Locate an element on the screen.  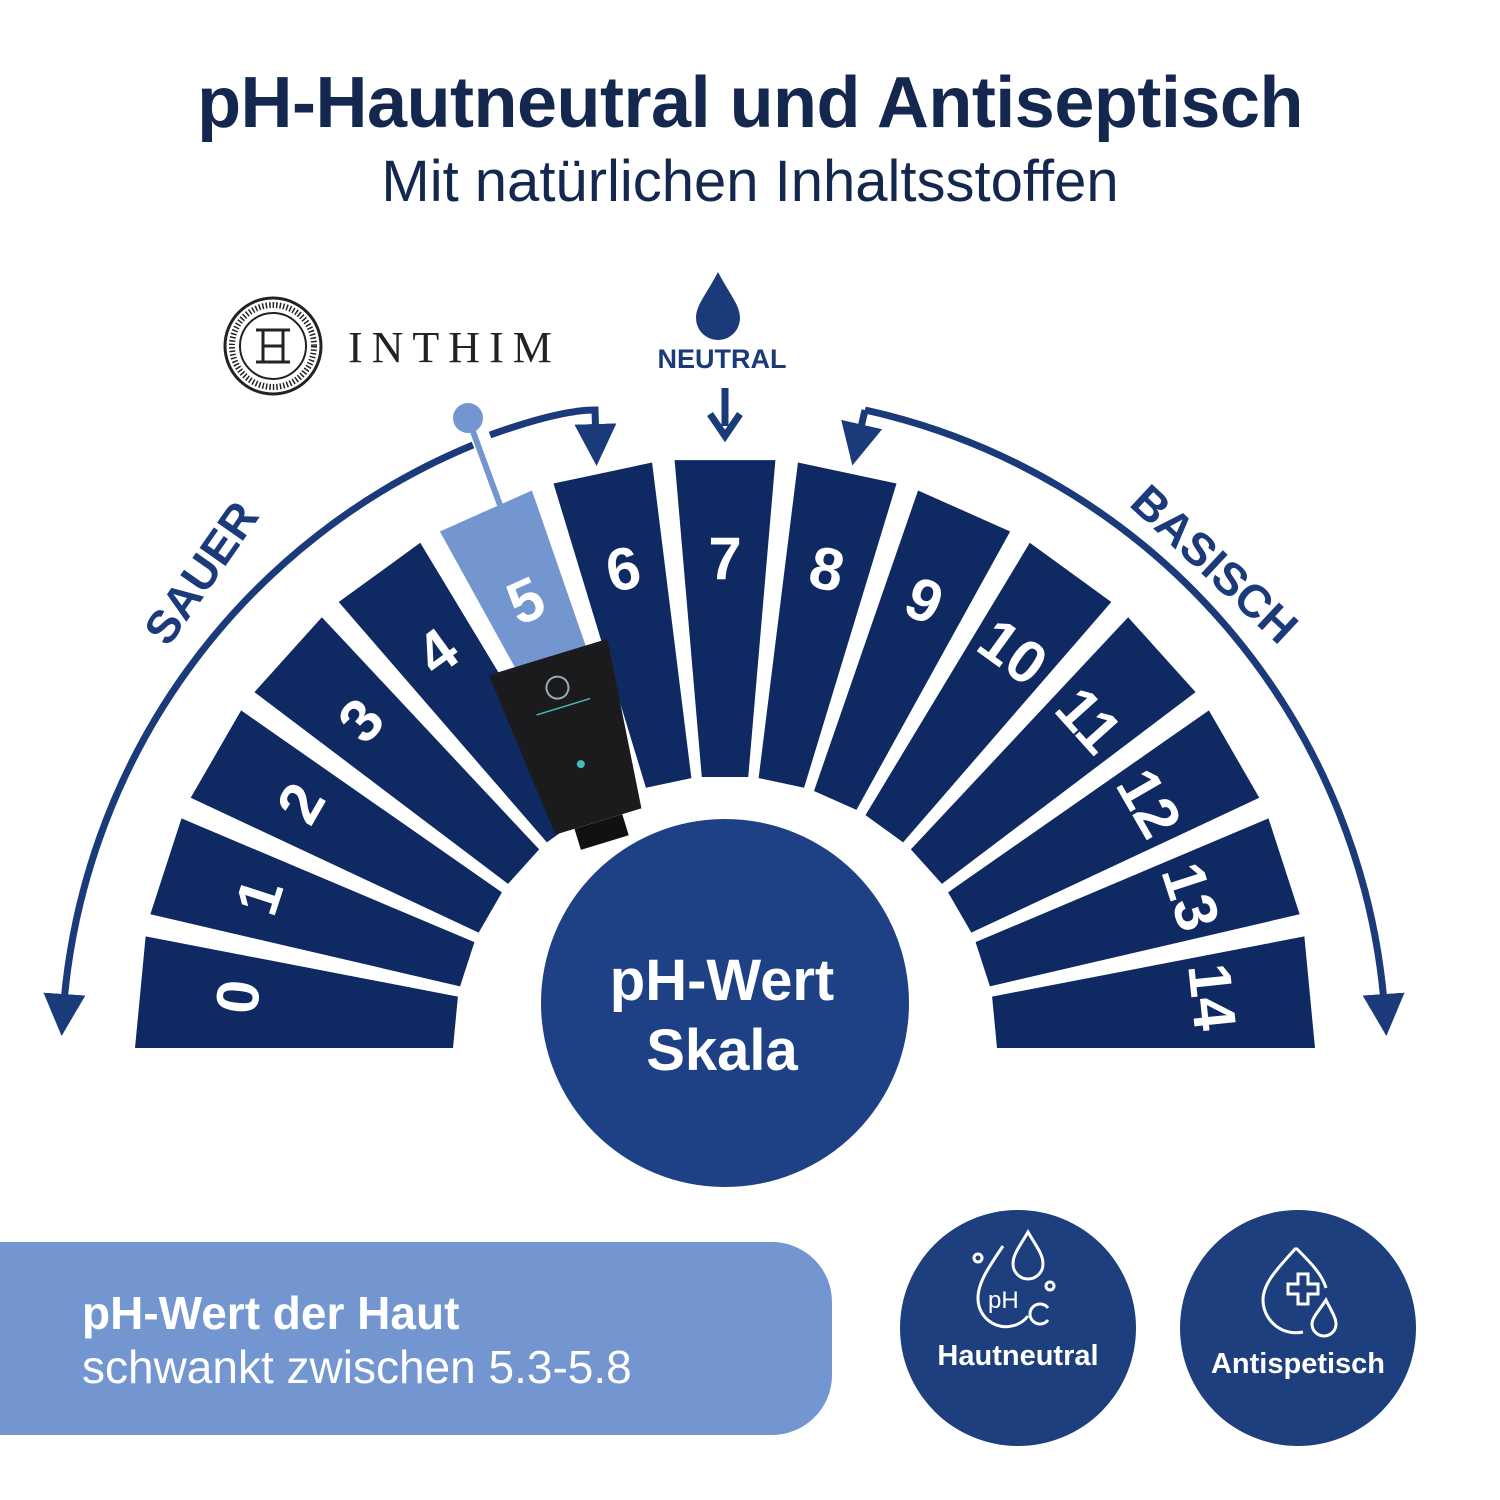
neutral-label: NEUTRAL is located at coordinates (722, 359).